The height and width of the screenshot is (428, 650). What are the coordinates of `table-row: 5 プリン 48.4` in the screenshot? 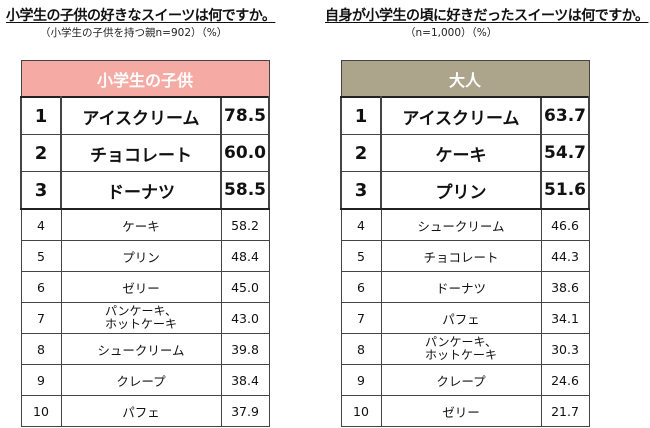 It's located at (145, 256).